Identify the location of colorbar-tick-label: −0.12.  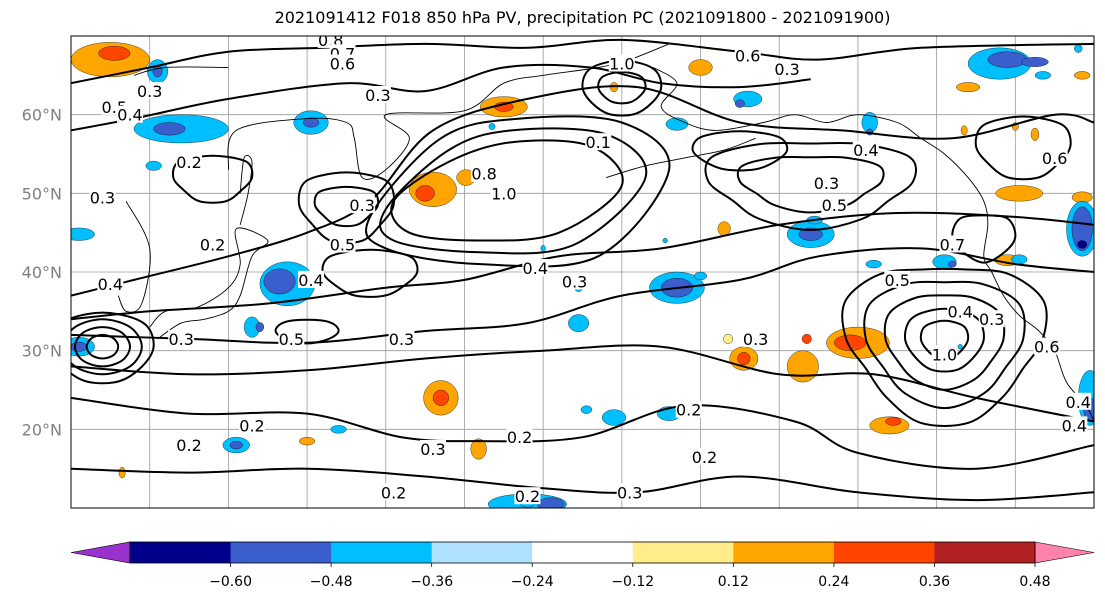
(632, 582).